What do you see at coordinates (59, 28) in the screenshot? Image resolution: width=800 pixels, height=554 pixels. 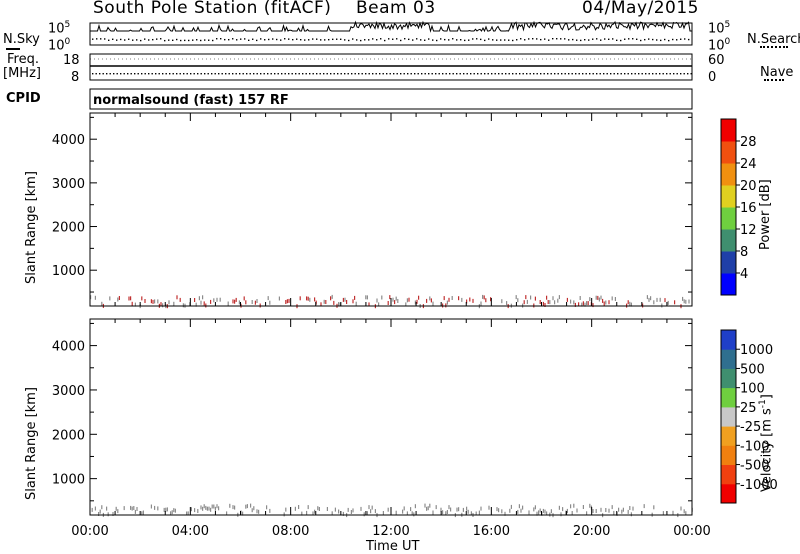 I see `nsky-tick-top: 105` at bounding box center [59, 28].